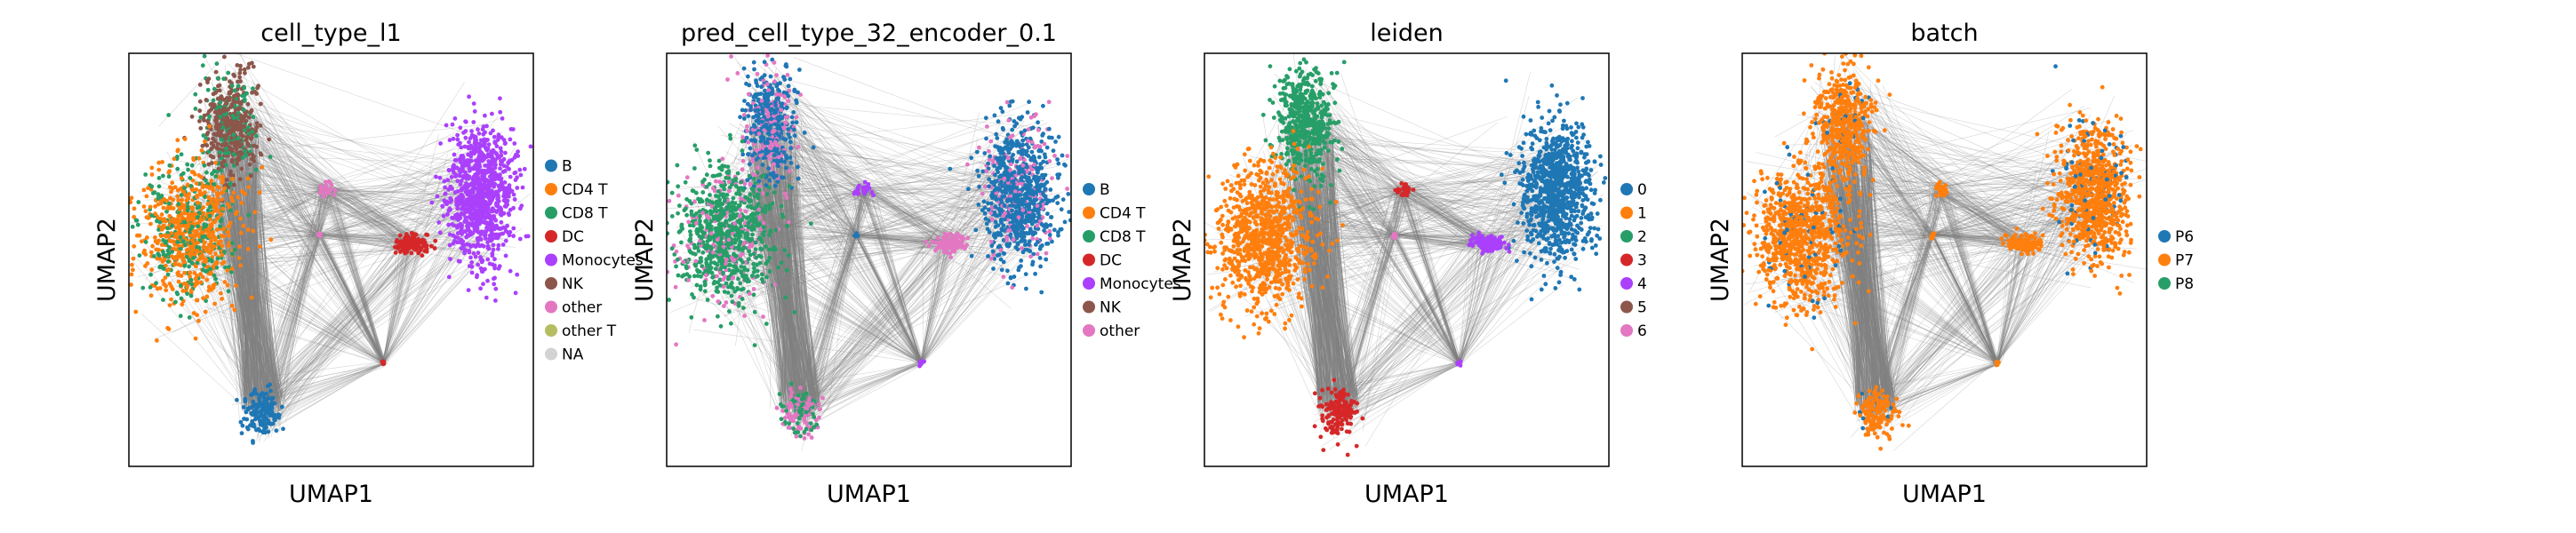 This screenshot has height=533, width=2576. Describe the element at coordinates (603, 261) in the screenshot. I see `legend-label: Monocytes` at that location.